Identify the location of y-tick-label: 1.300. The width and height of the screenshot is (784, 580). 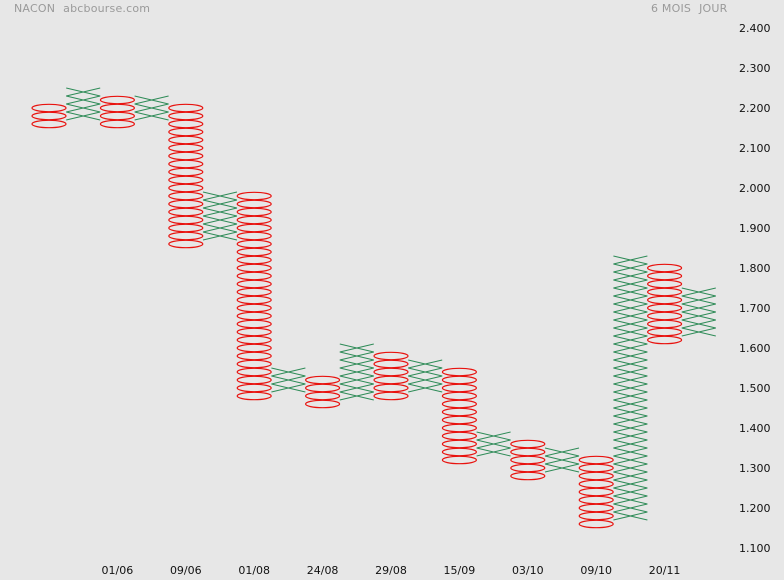
(755, 468).